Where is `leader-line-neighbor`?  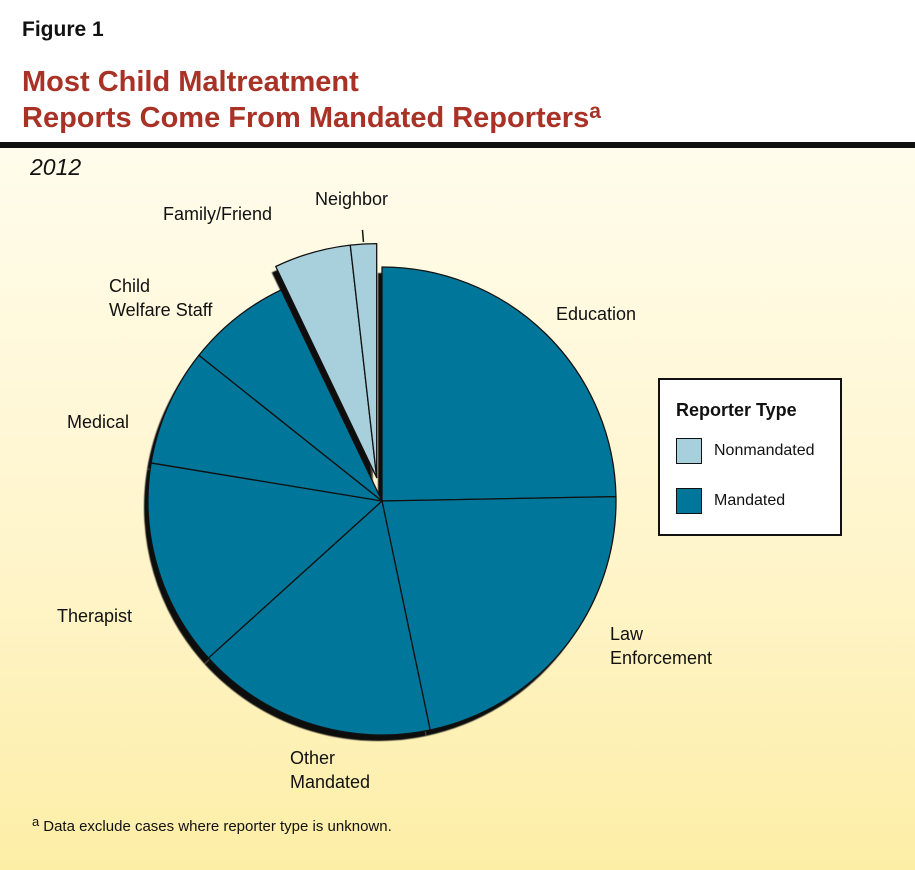
leader-line-neighbor is located at coordinates (363, 236).